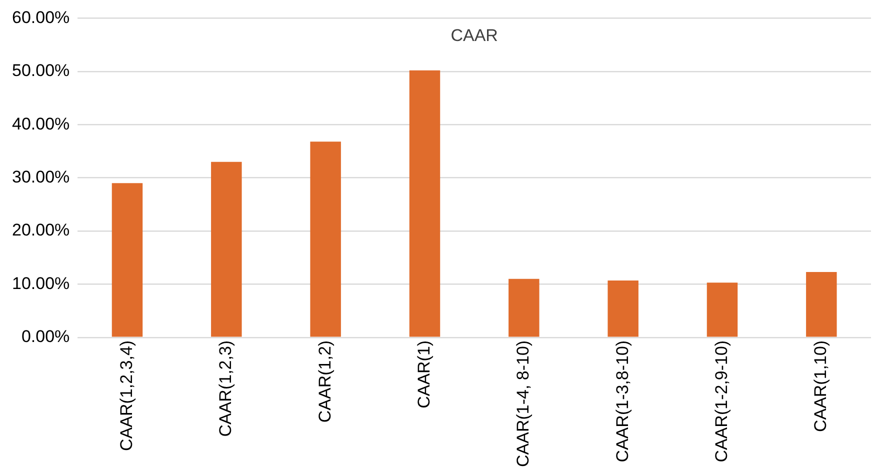 This screenshot has width=881, height=474. Describe the element at coordinates (45, 336) in the screenshot. I see `y-tick-label: 0.00%` at that location.